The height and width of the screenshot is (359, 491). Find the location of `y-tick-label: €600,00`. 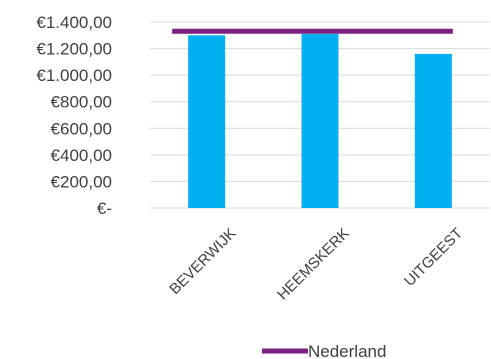

y-tick-label: €600,00 is located at coordinates (81, 128).